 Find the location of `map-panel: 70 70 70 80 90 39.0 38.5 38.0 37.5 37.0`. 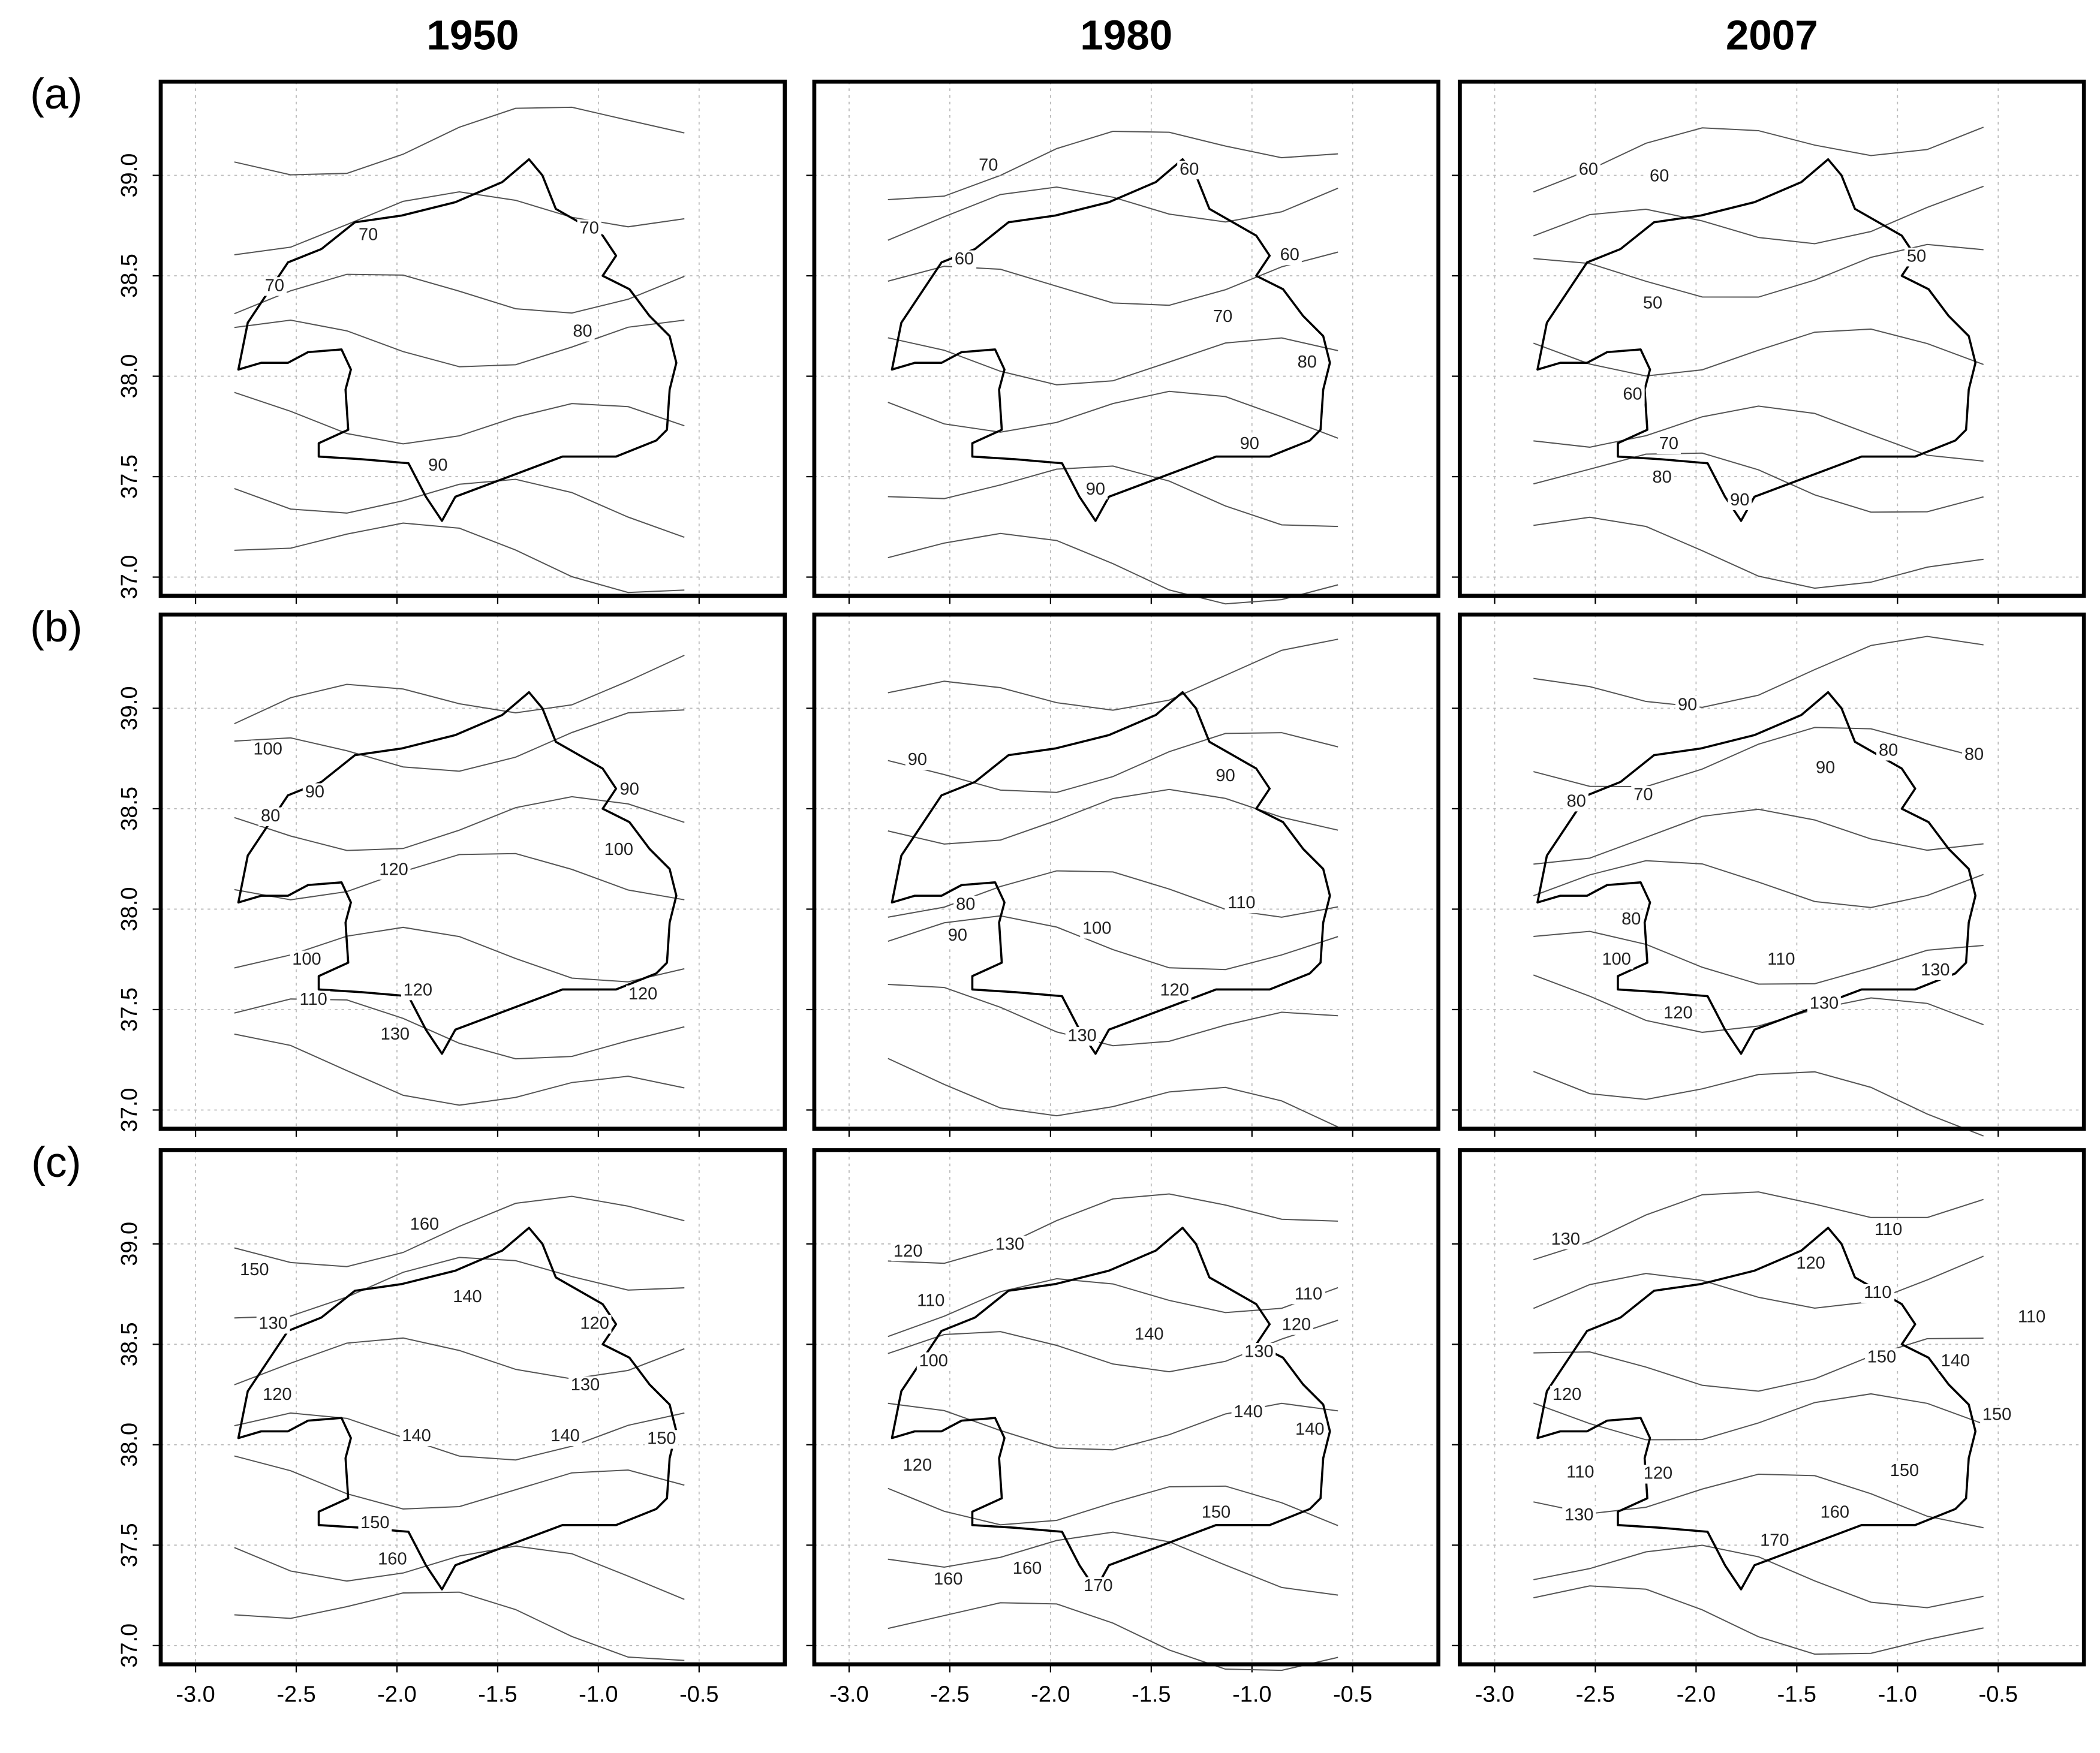

map-panel: 70 70 70 80 90 39.0 38.5 38.0 37.5 37.0 is located at coordinates (452, 341).